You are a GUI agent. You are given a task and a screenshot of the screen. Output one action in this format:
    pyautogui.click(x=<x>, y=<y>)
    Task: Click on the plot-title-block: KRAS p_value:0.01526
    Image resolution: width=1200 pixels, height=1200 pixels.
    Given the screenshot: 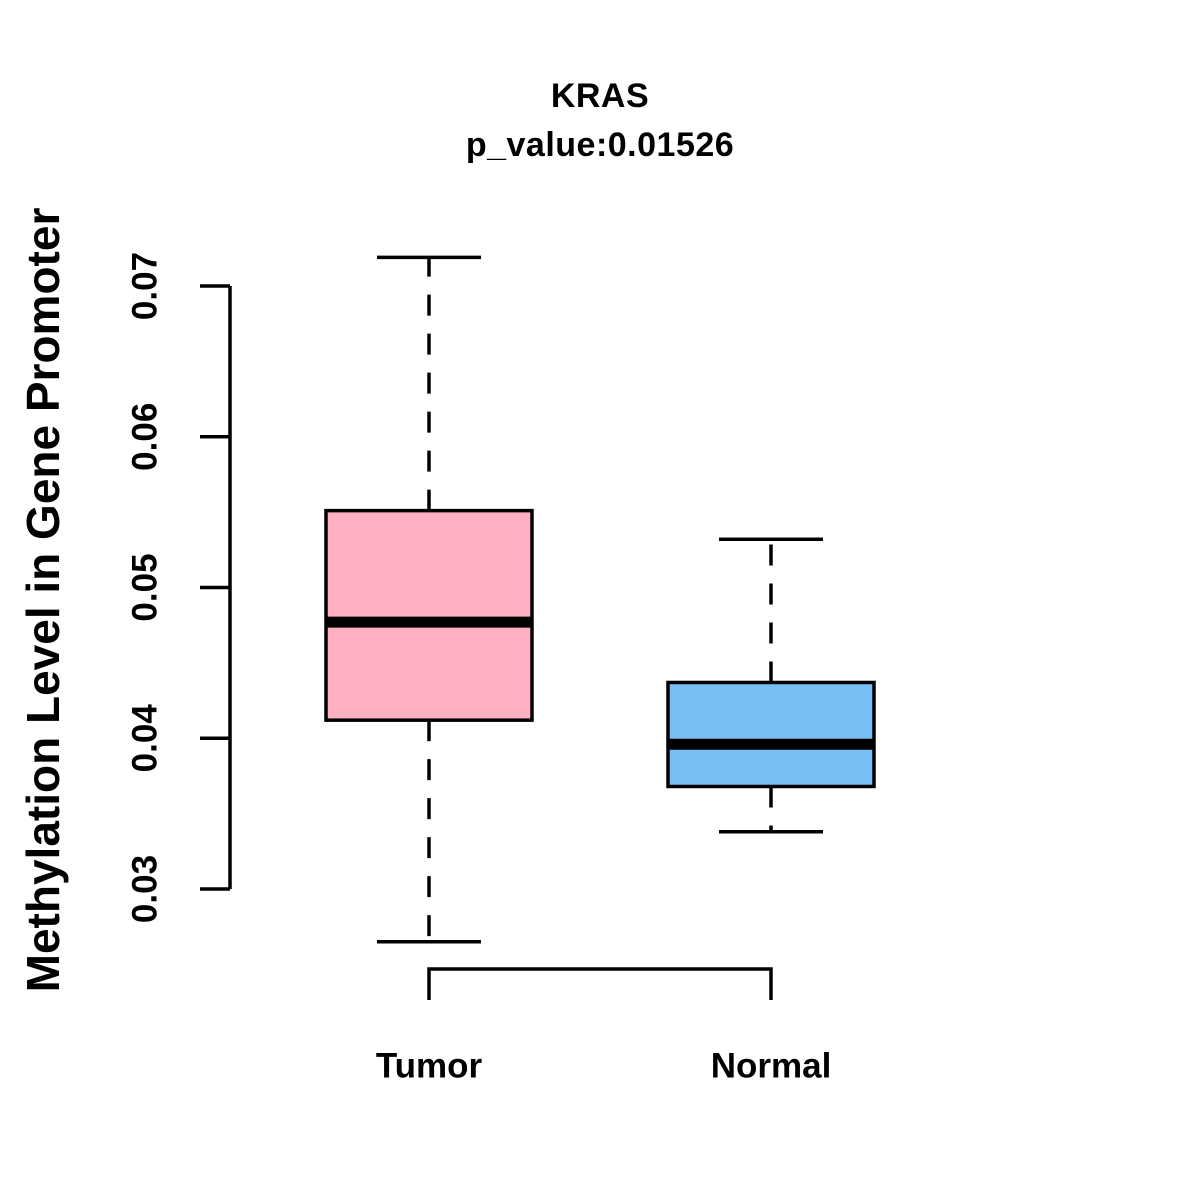 What is the action you would take?
    pyautogui.click(x=600, y=121)
    